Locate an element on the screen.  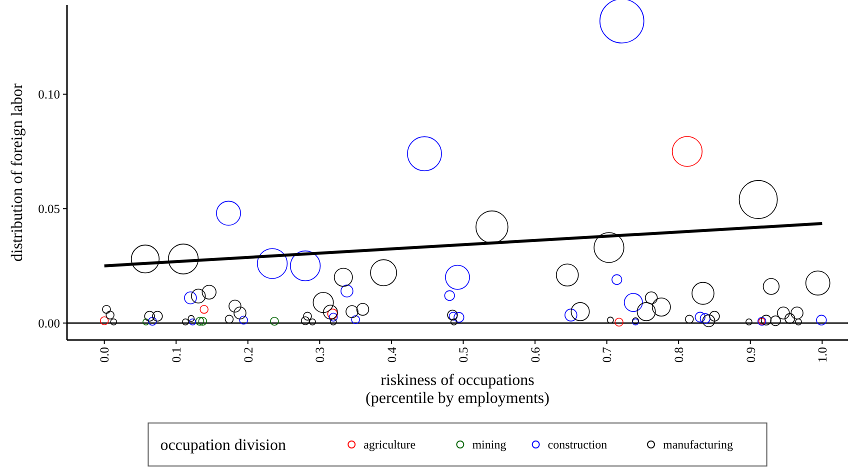
x-tick-label: 0.7 is located at coordinates (607, 355).